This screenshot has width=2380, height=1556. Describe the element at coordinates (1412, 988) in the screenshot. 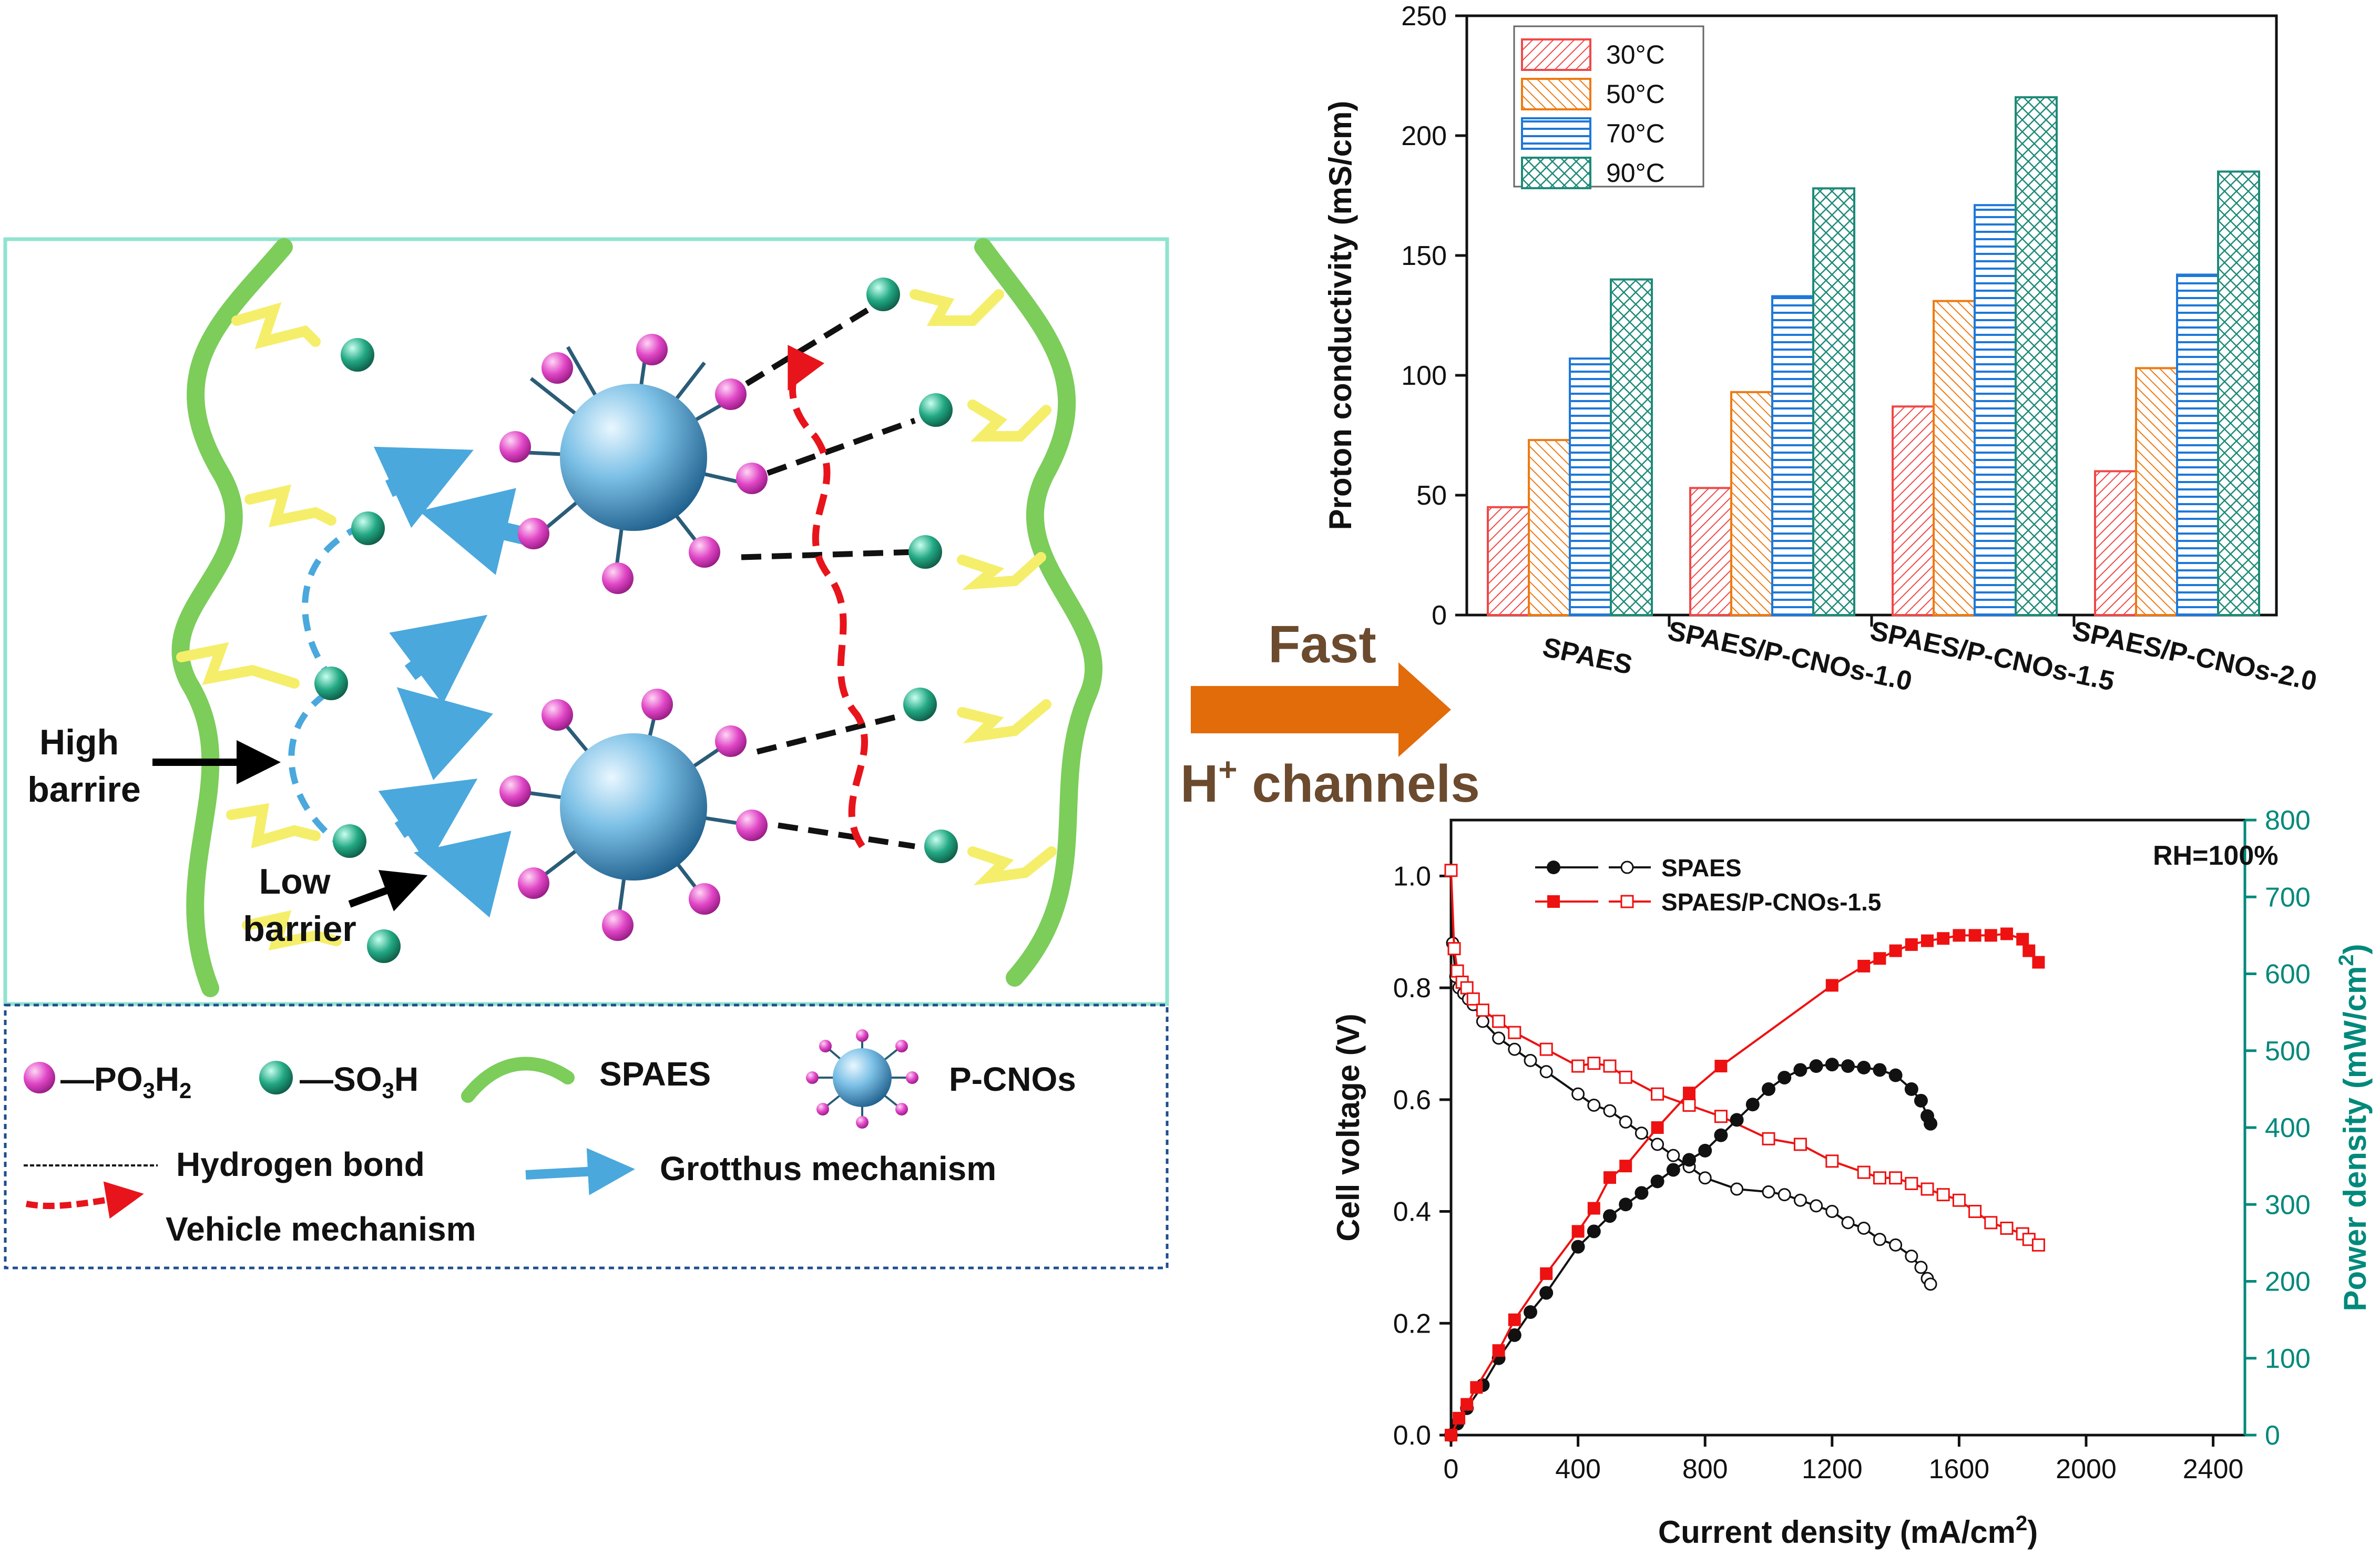

I see `line-y-tick-label: 0.8` at that location.